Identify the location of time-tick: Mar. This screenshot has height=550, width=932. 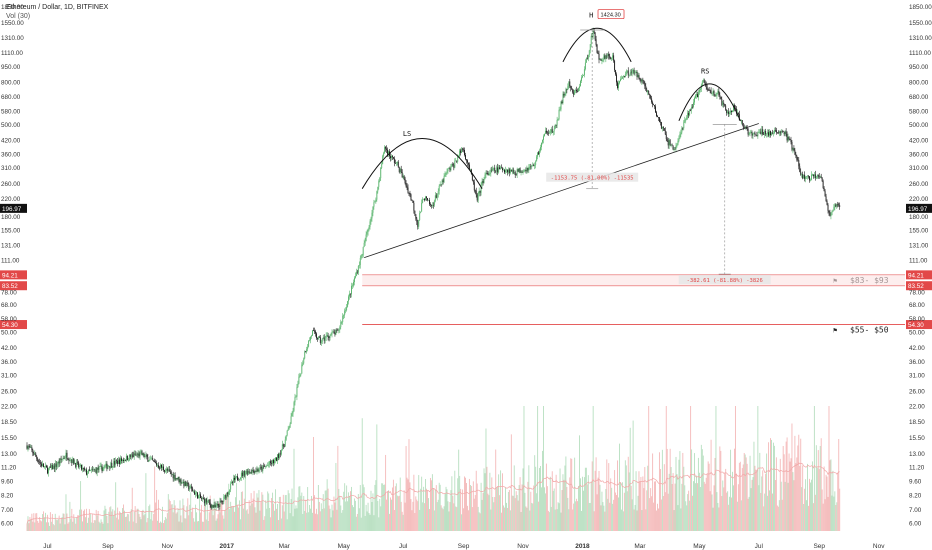
(285, 546).